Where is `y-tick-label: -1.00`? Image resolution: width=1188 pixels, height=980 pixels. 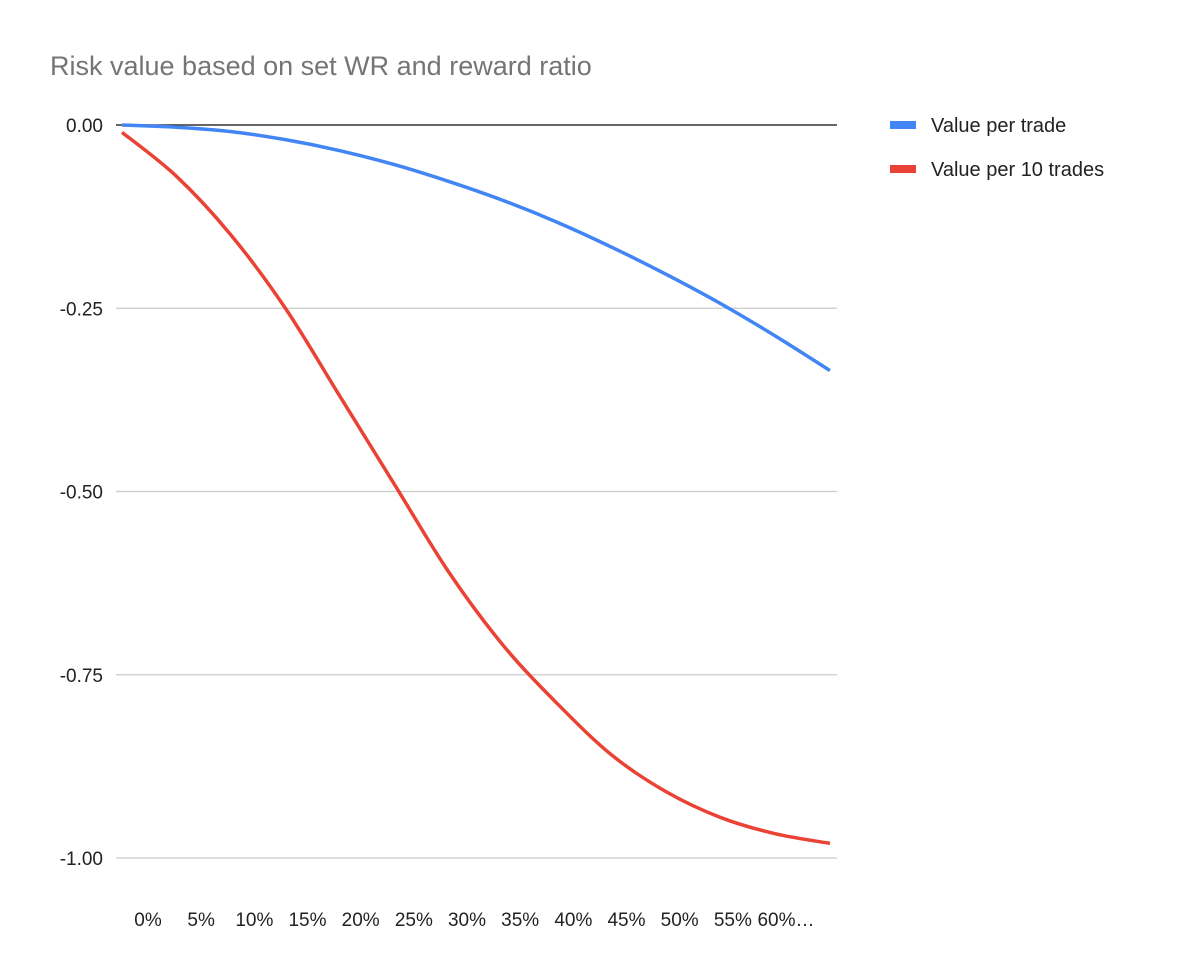 y-tick-label: -1.00 is located at coordinates (81, 859).